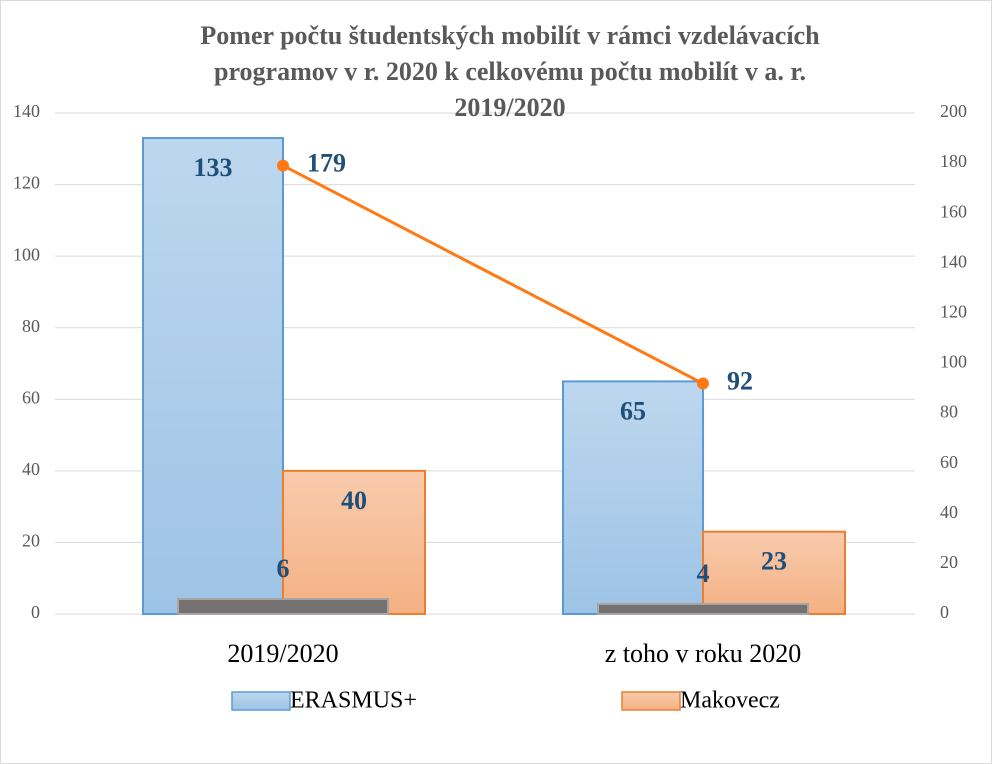 This screenshot has height=764, width=992. I want to click on y-tick-label: 20, so click(31, 541).